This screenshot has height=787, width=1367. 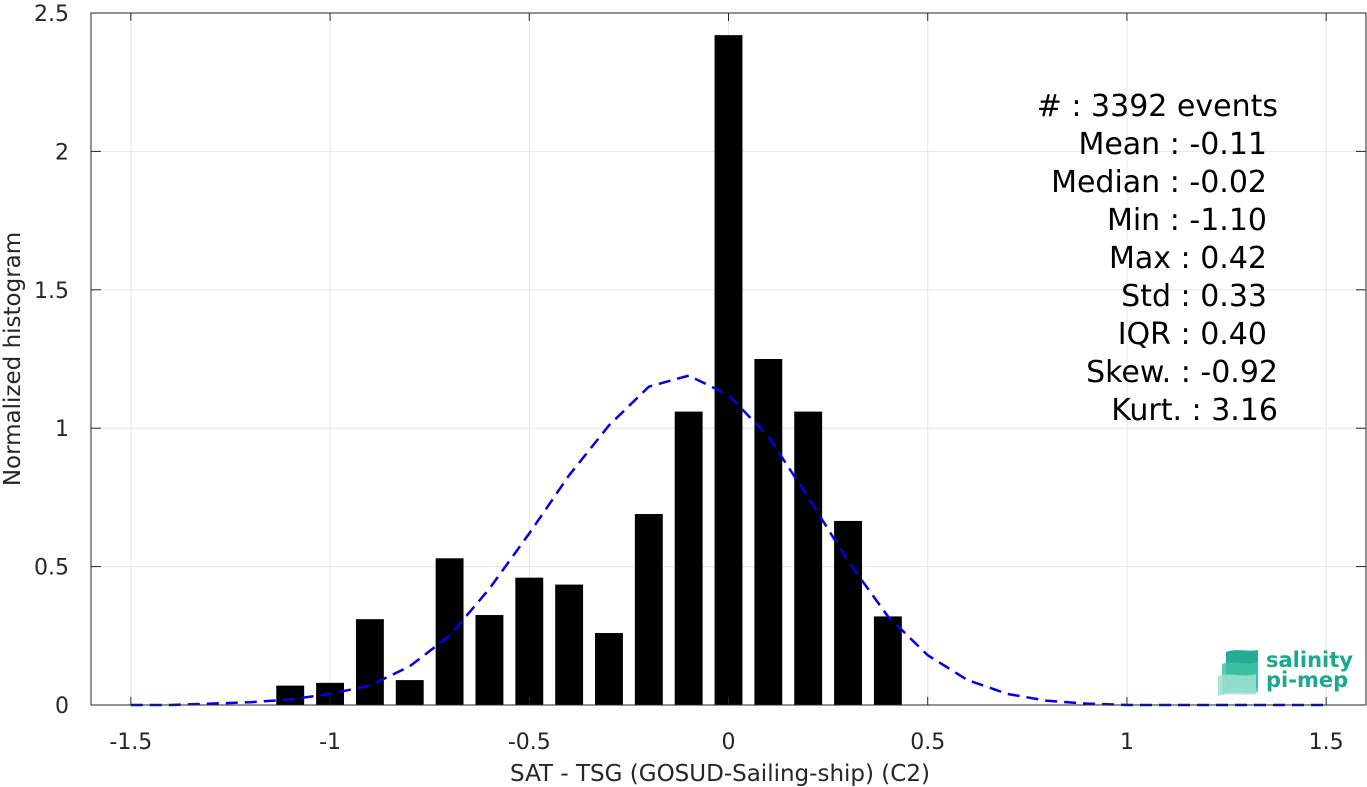 What do you see at coordinates (529, 742) in the screenshot?
I see `x-tick-label: -0.5` at bounding box center [529, 742].